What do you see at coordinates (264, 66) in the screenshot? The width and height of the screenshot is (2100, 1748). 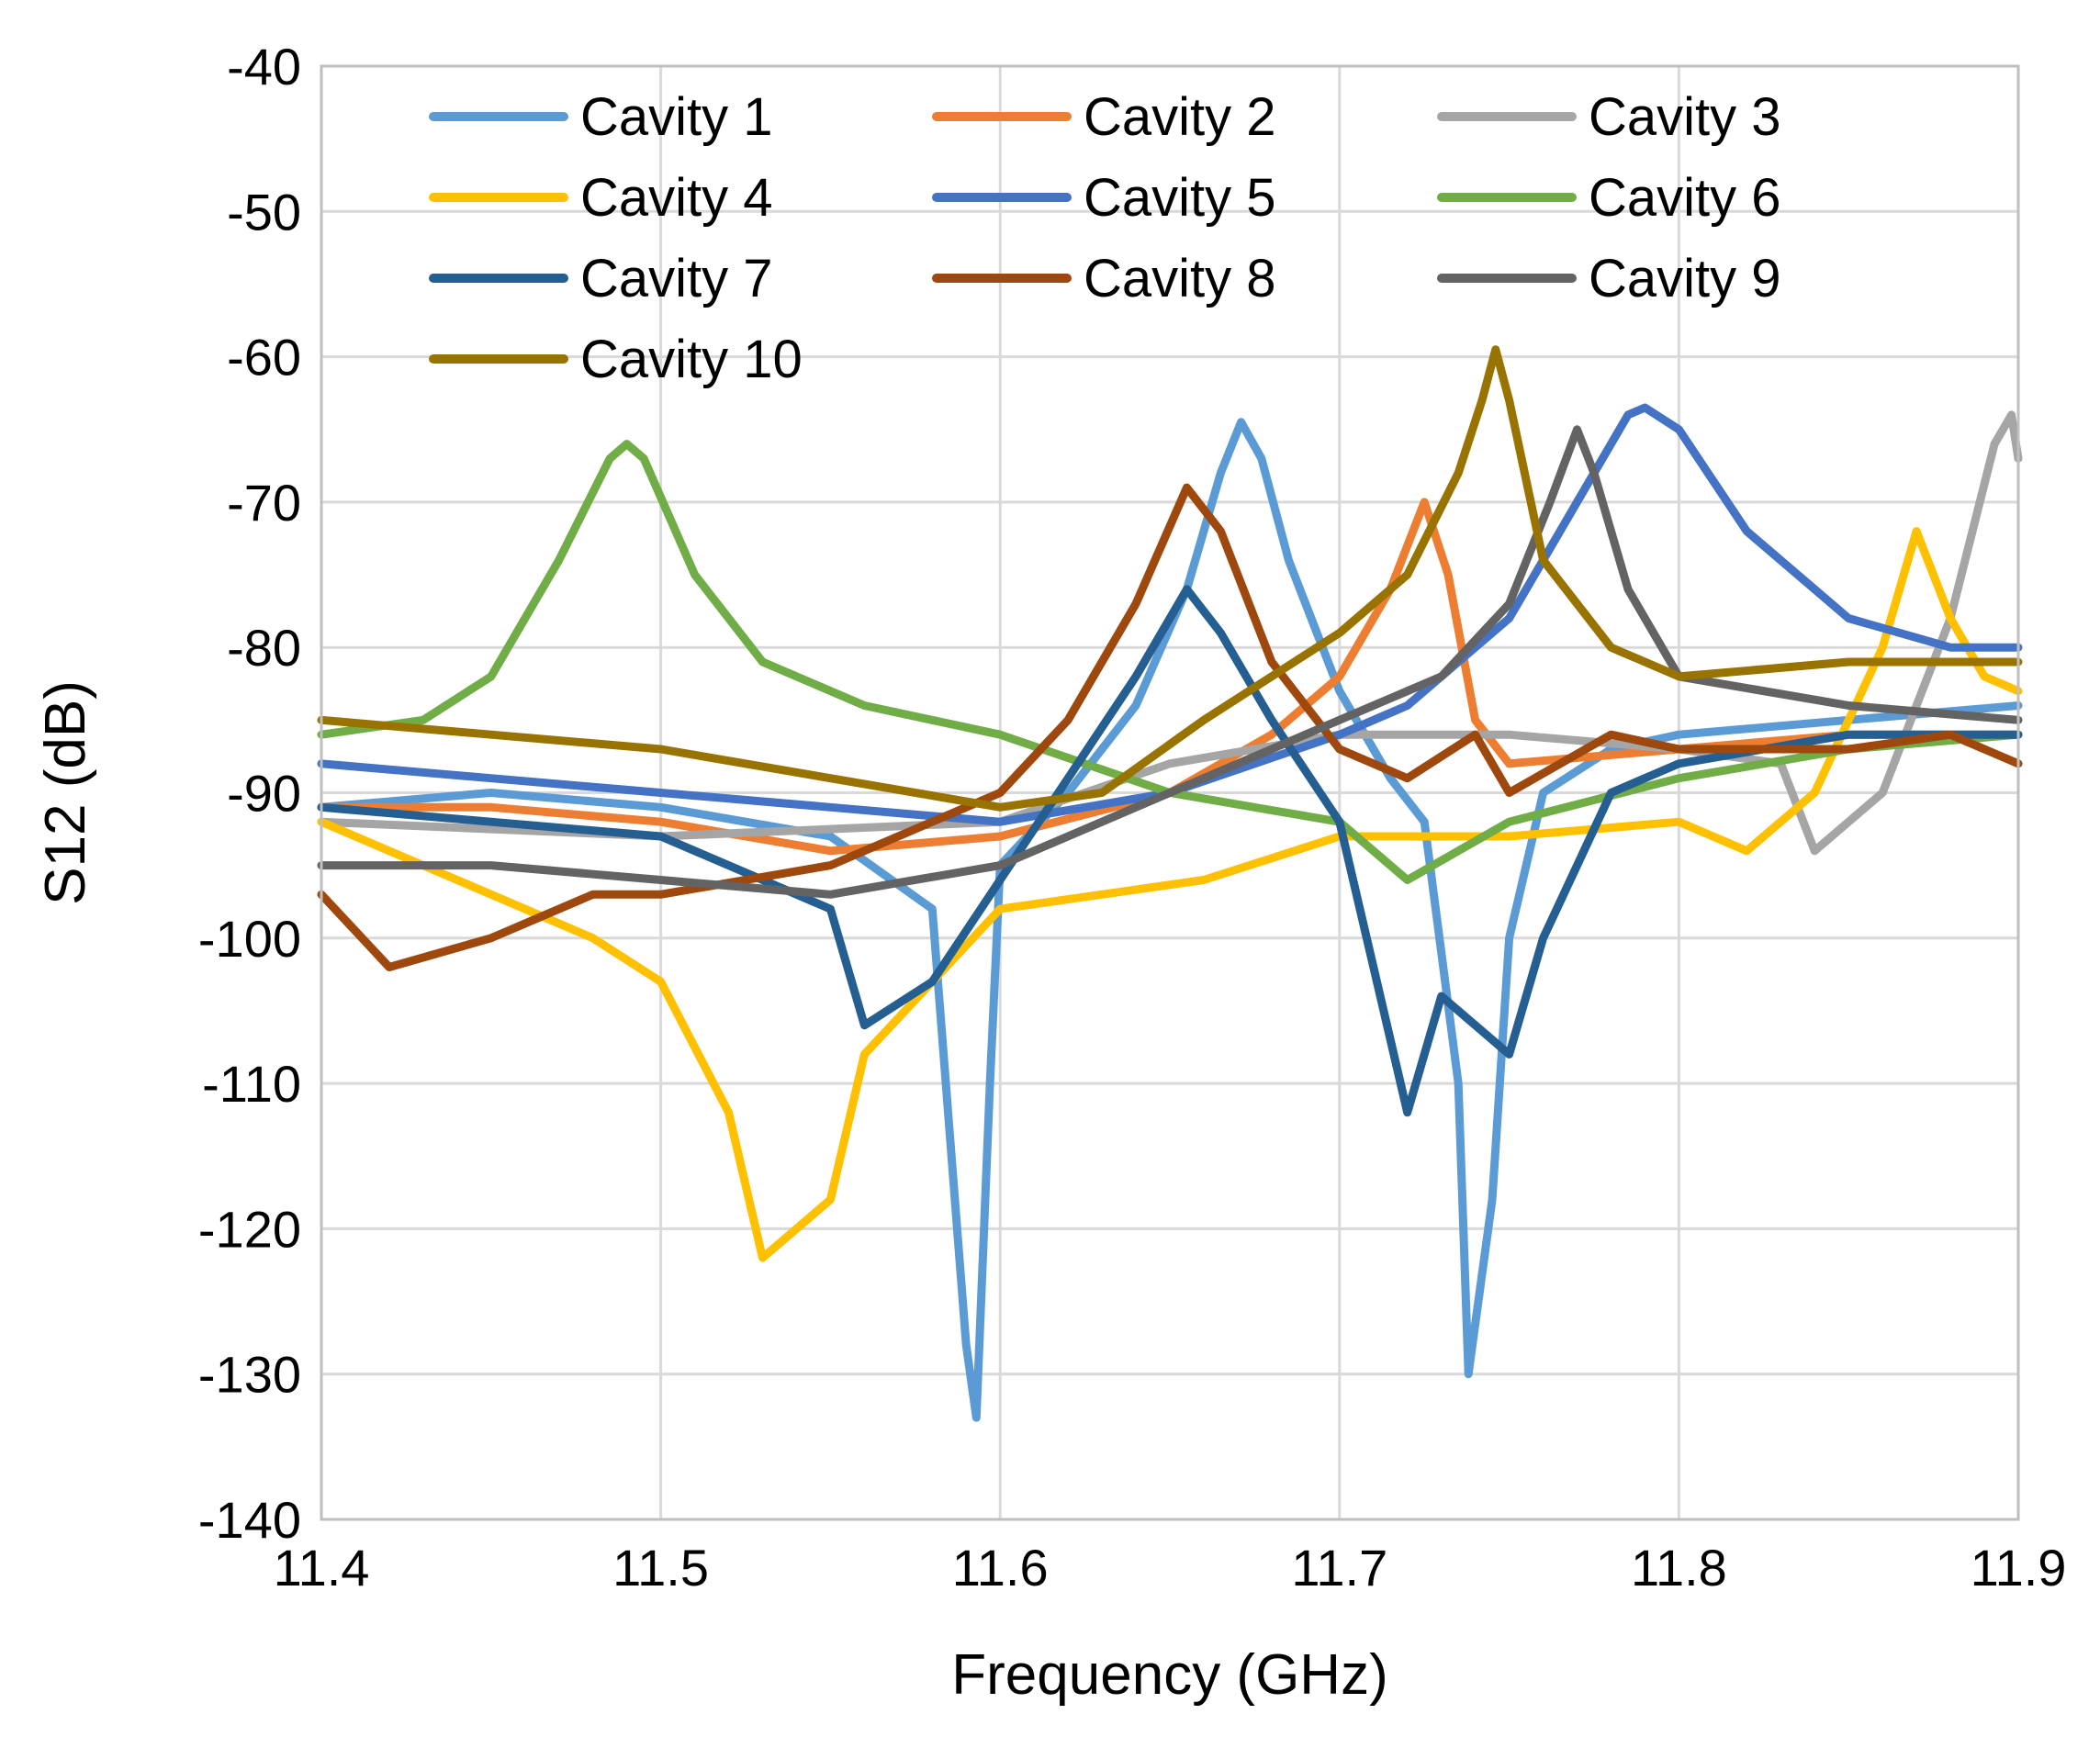 I see `y-tick-label: -40` at bounding box center [264, 66].